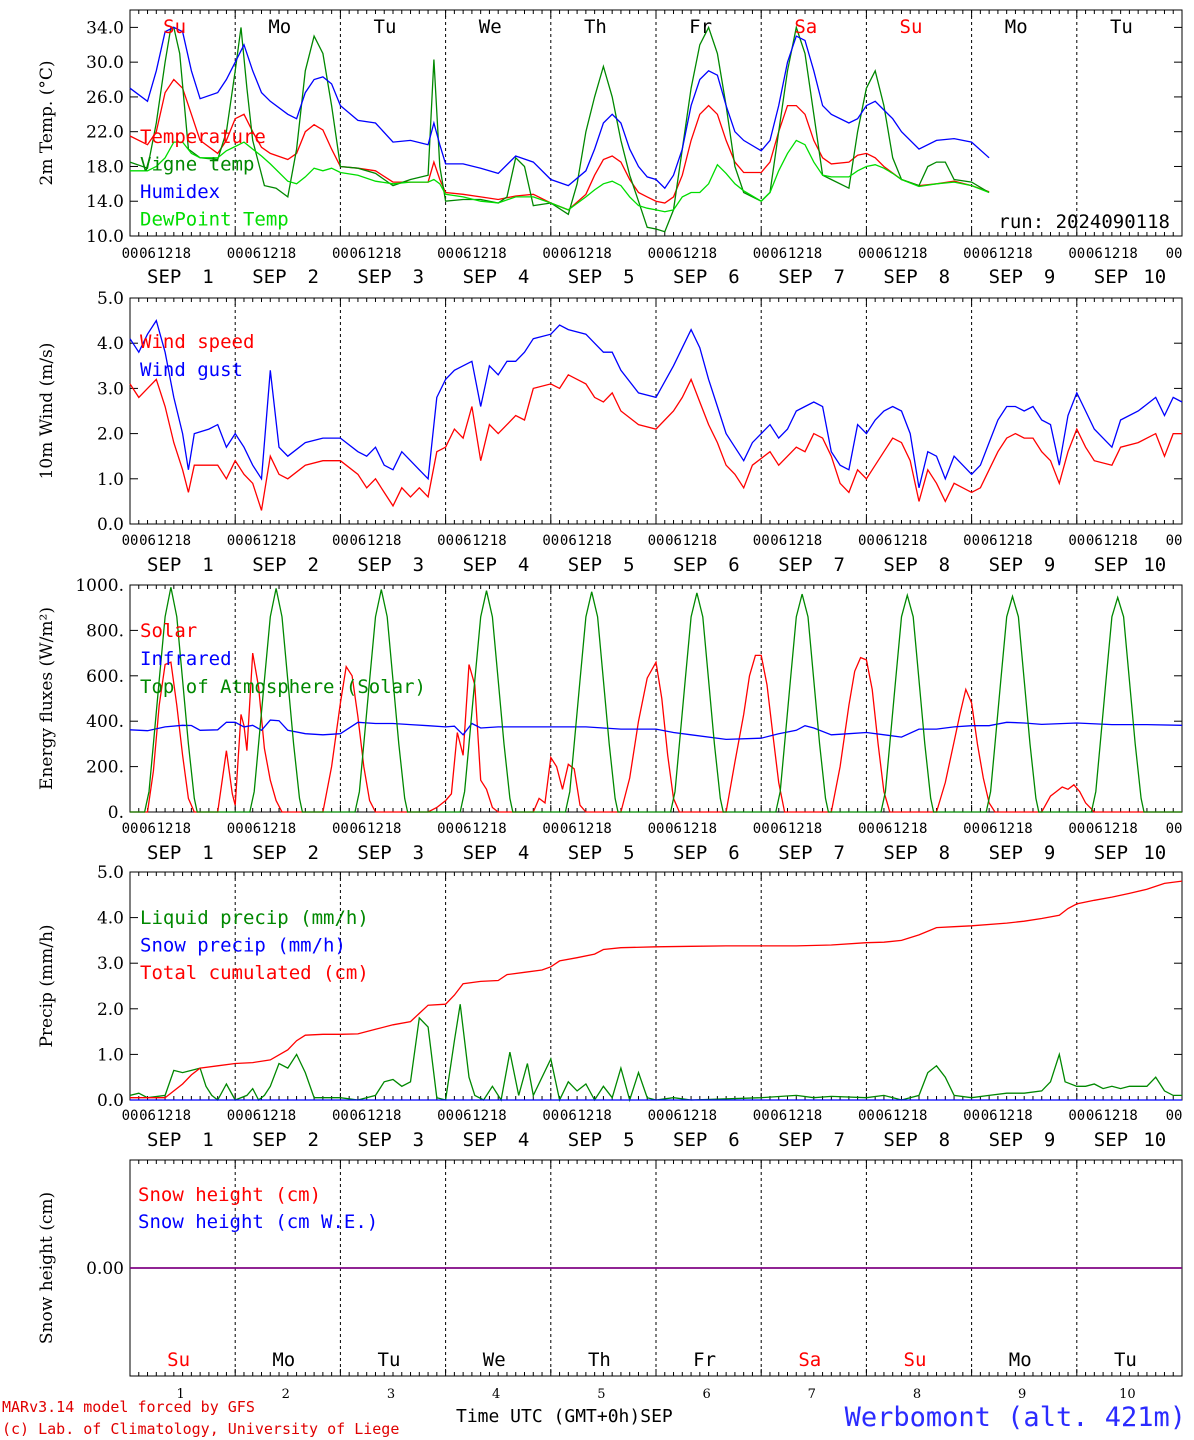  I want to click on weekday-label: We, so click(490, 27).